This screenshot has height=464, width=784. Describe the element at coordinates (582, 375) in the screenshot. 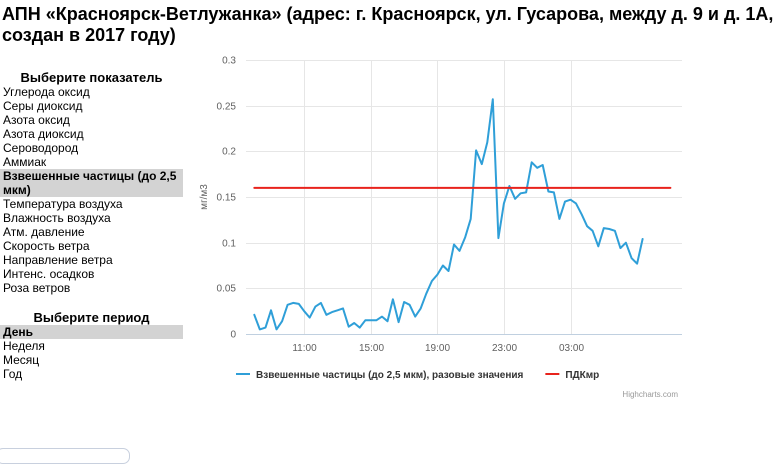

I see `legend-label-1: ПДКмр` at that location.